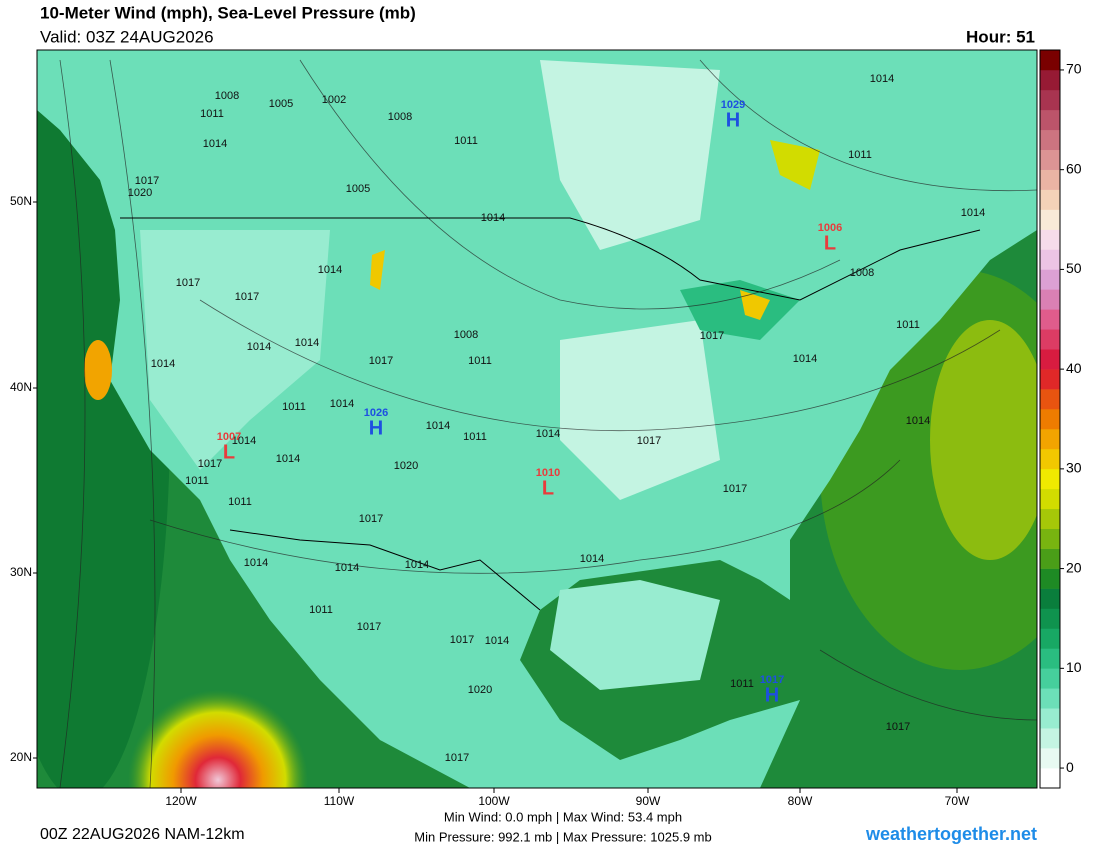 The height and width of the screenshot is (850, 1100). What do you see at coordinates (21, 572) in the screenshot?
I see `lat-label: 30N` at bounding box center [21, 572].